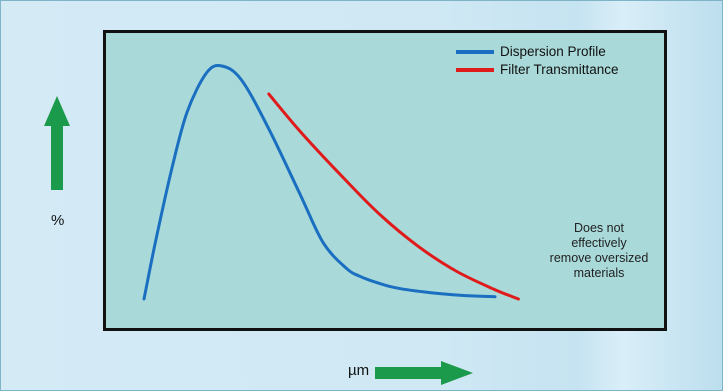 This screenshot has height=391, width=723. I want to click on x-axis-label: µm, so click(359, 370).